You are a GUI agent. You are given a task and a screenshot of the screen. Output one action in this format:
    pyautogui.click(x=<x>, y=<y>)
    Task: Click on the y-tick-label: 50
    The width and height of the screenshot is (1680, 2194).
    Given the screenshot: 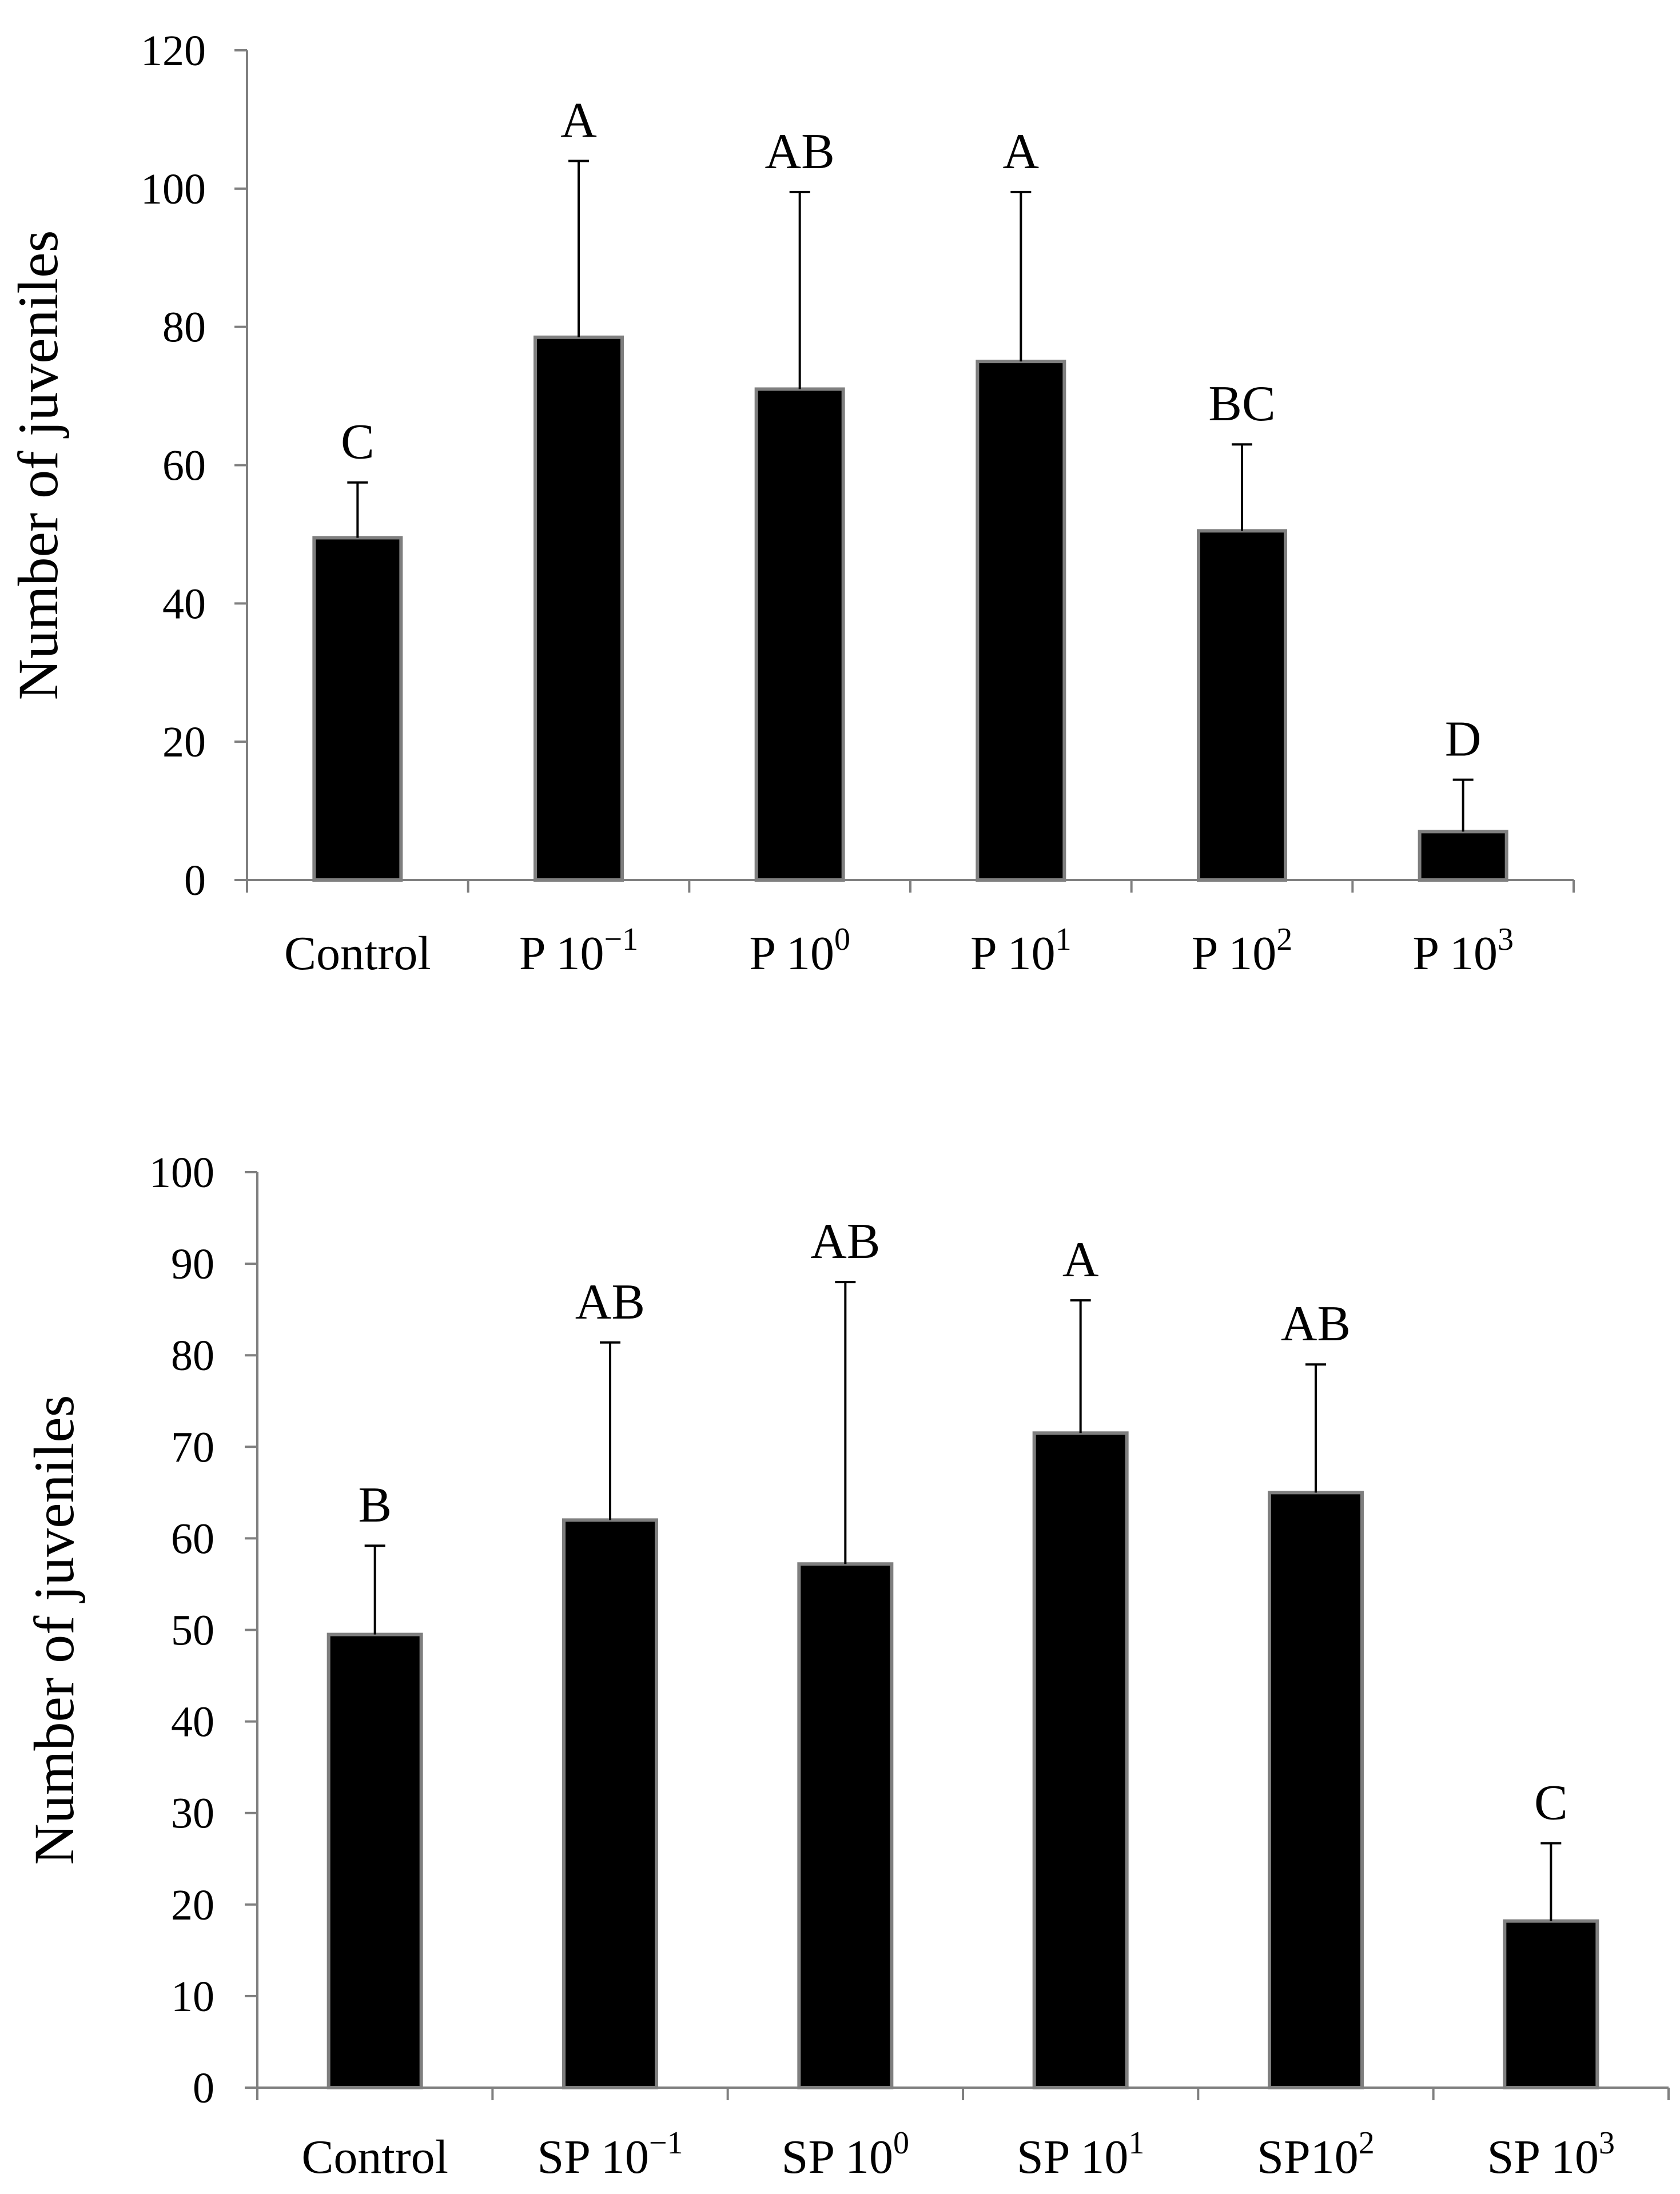 What is the action you would take?
    pyautogui.click(x=192, y=1631)
    